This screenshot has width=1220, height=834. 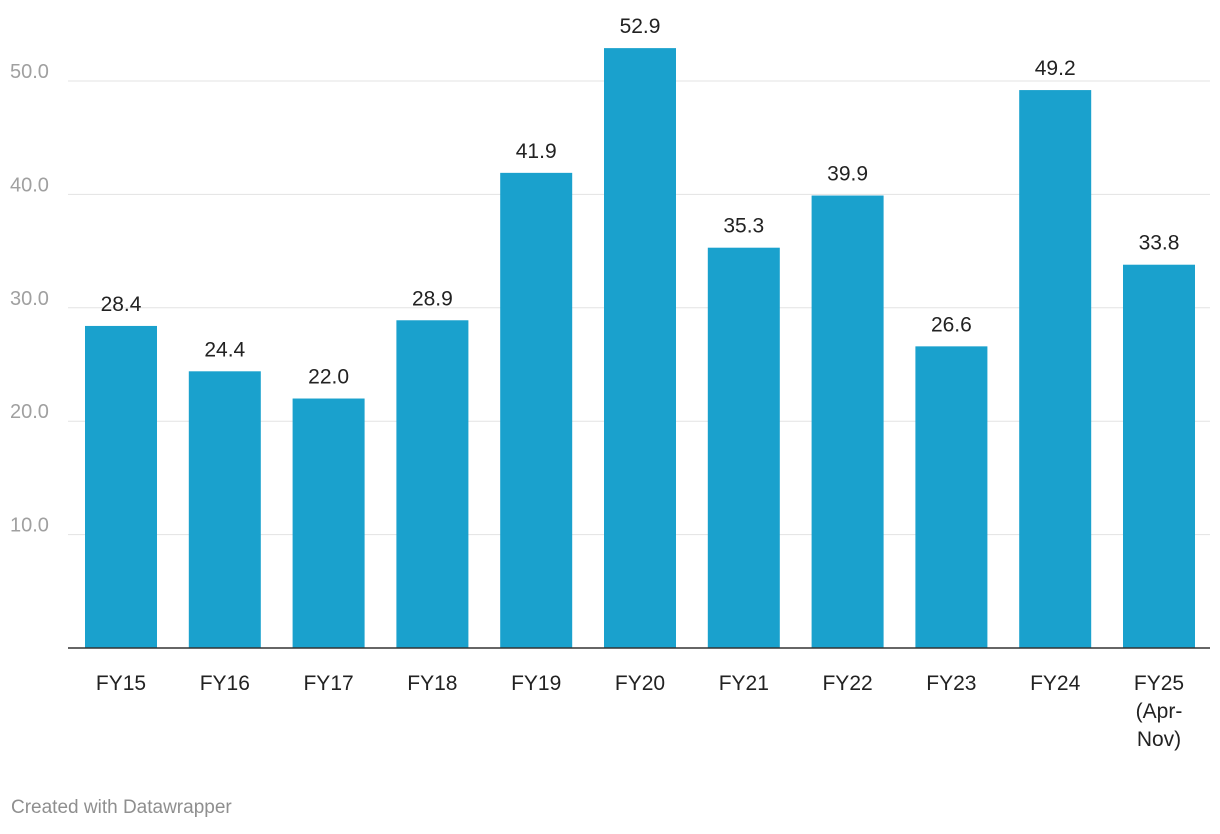 What do you see at coordinates (536, 683) in the screenshot?
I see `x-tick-label: FY19` at bounding box center [536, 683].